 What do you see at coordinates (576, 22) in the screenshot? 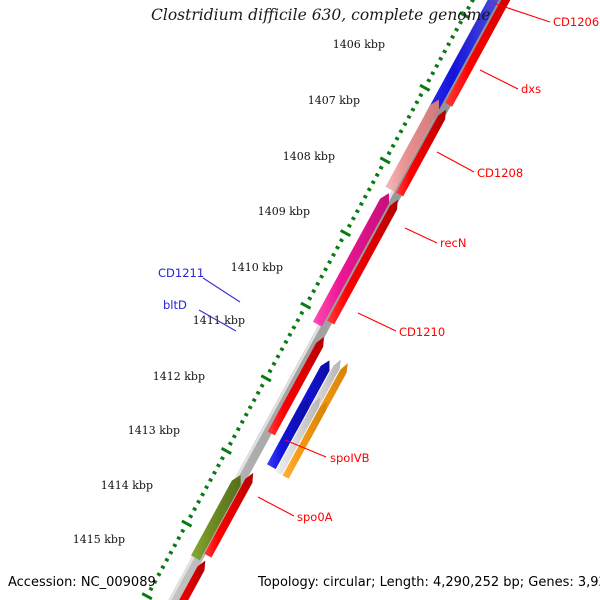
I see `gene-label-cd1206: CD1206` at bounding box center [576, 22].